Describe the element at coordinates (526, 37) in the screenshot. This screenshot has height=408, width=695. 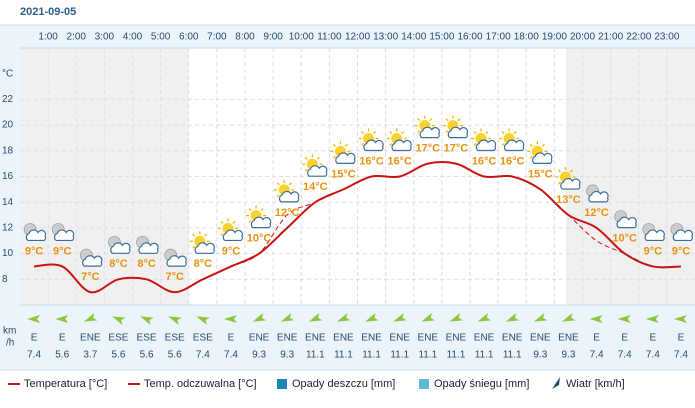
I see `x-tick-label: 18:00` at that location.